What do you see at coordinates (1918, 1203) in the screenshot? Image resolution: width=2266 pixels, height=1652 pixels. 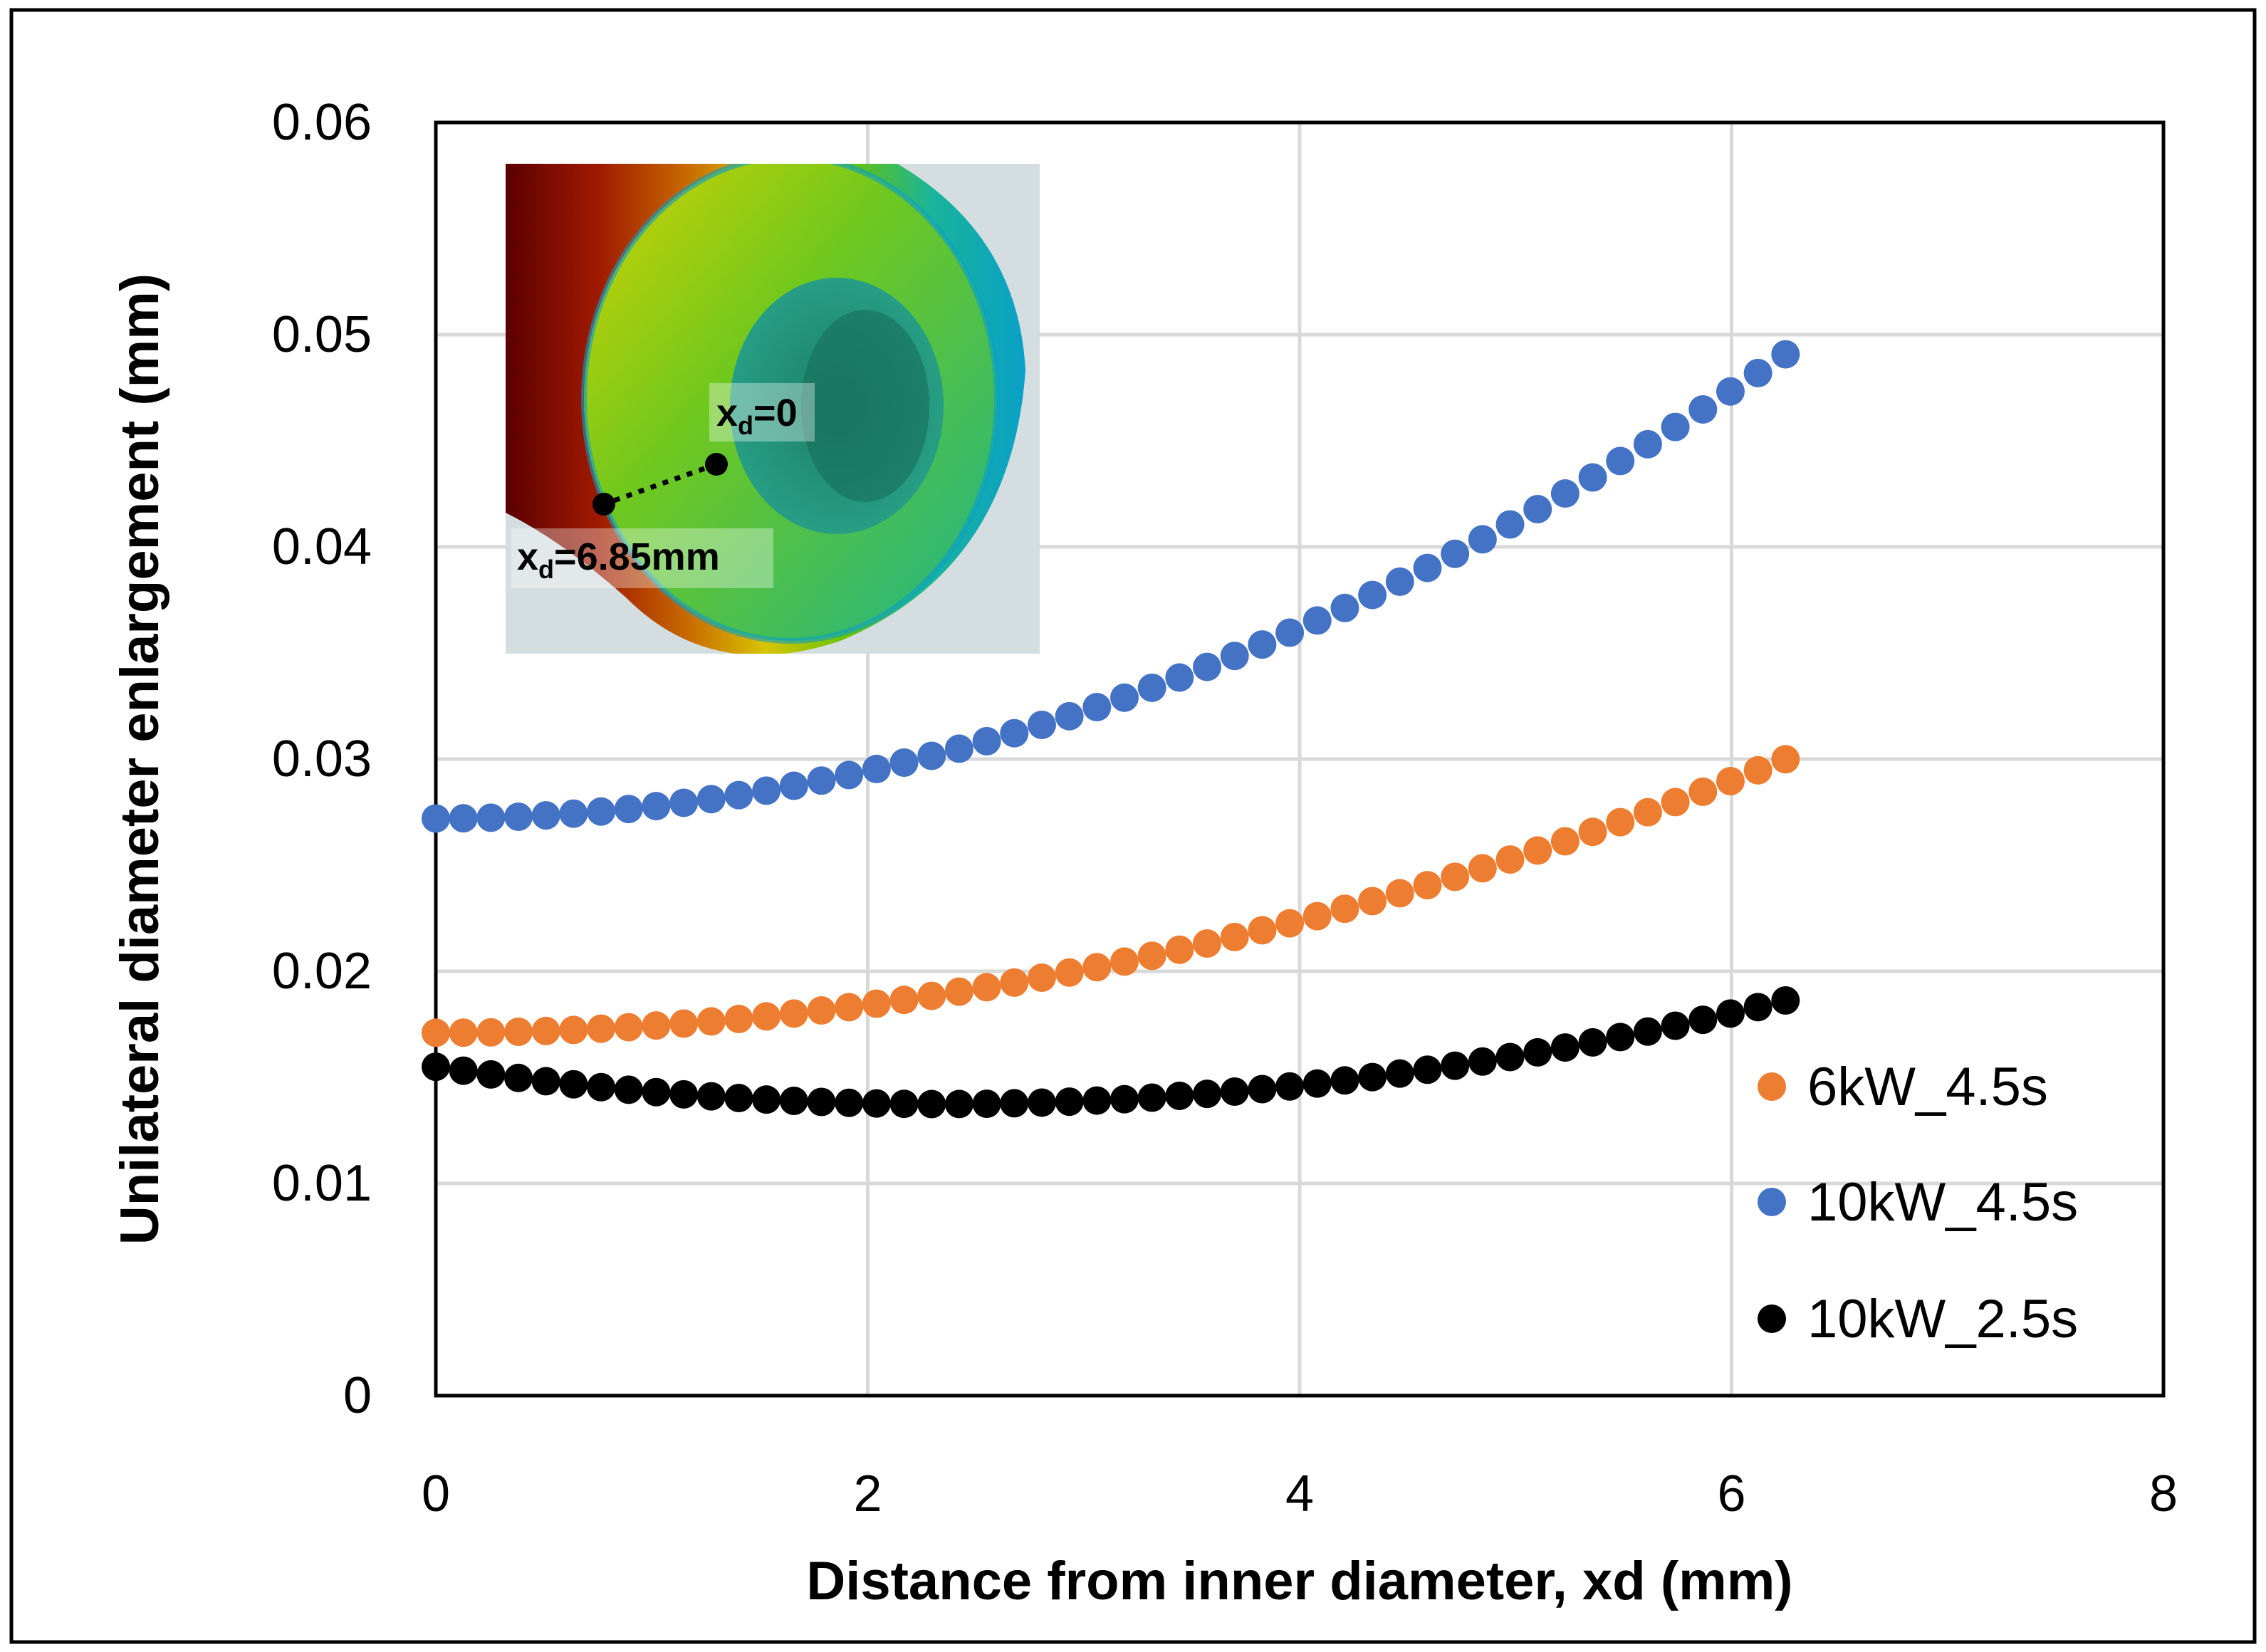 I see `legend: 6kW_4.5s 10kW_4.5s 10kW_2.5s` at bounding box center [1918, 1203].